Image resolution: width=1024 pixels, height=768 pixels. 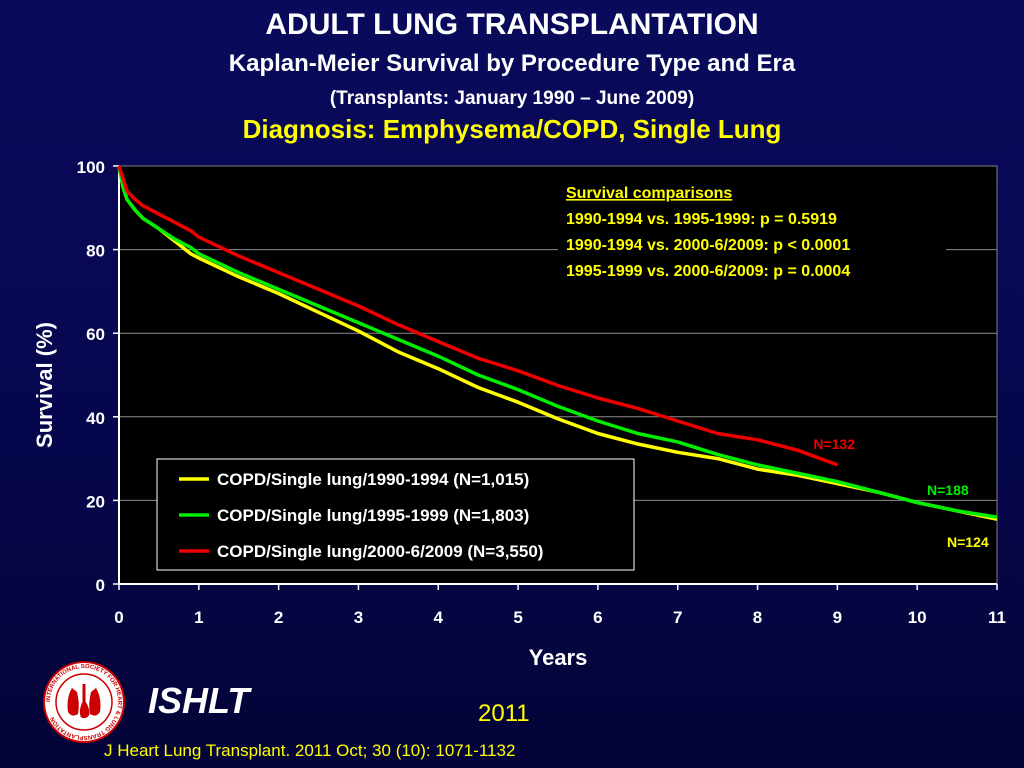 I want to click on x-tick-label: 0, so click(x=118, y=617).